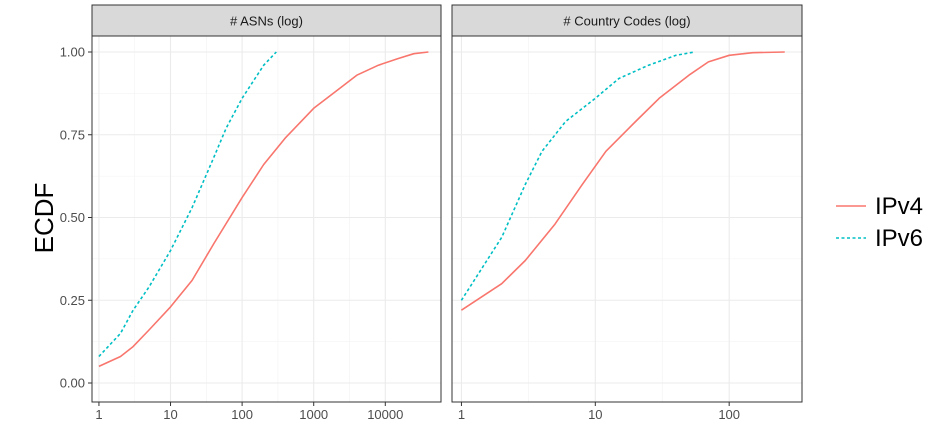 Image resolution: width=939 pixels, height=428 pixels. I want to click on legend-item-ipv6: IPv6, so click(879, 238).